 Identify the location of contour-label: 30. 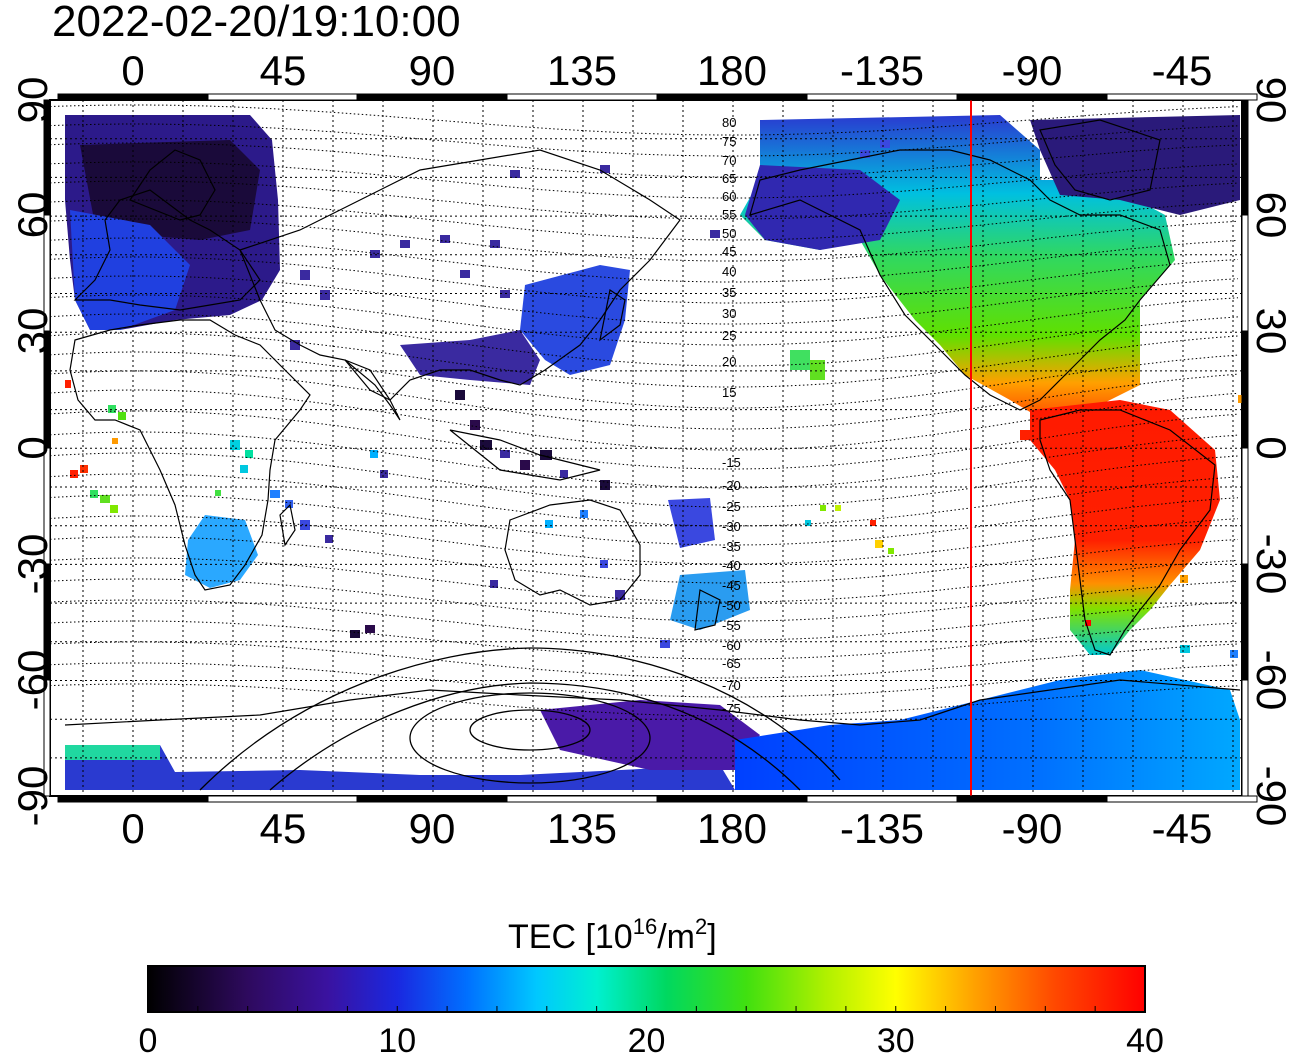
(729, 313).